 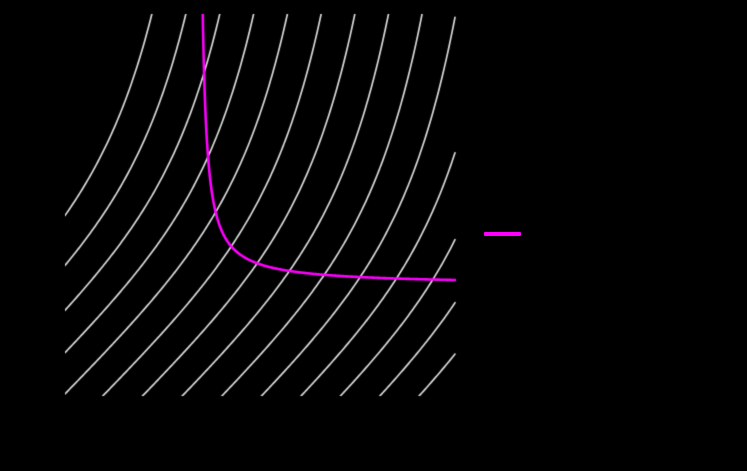 I want to click on legend-marker, so click(x=502, y=234).